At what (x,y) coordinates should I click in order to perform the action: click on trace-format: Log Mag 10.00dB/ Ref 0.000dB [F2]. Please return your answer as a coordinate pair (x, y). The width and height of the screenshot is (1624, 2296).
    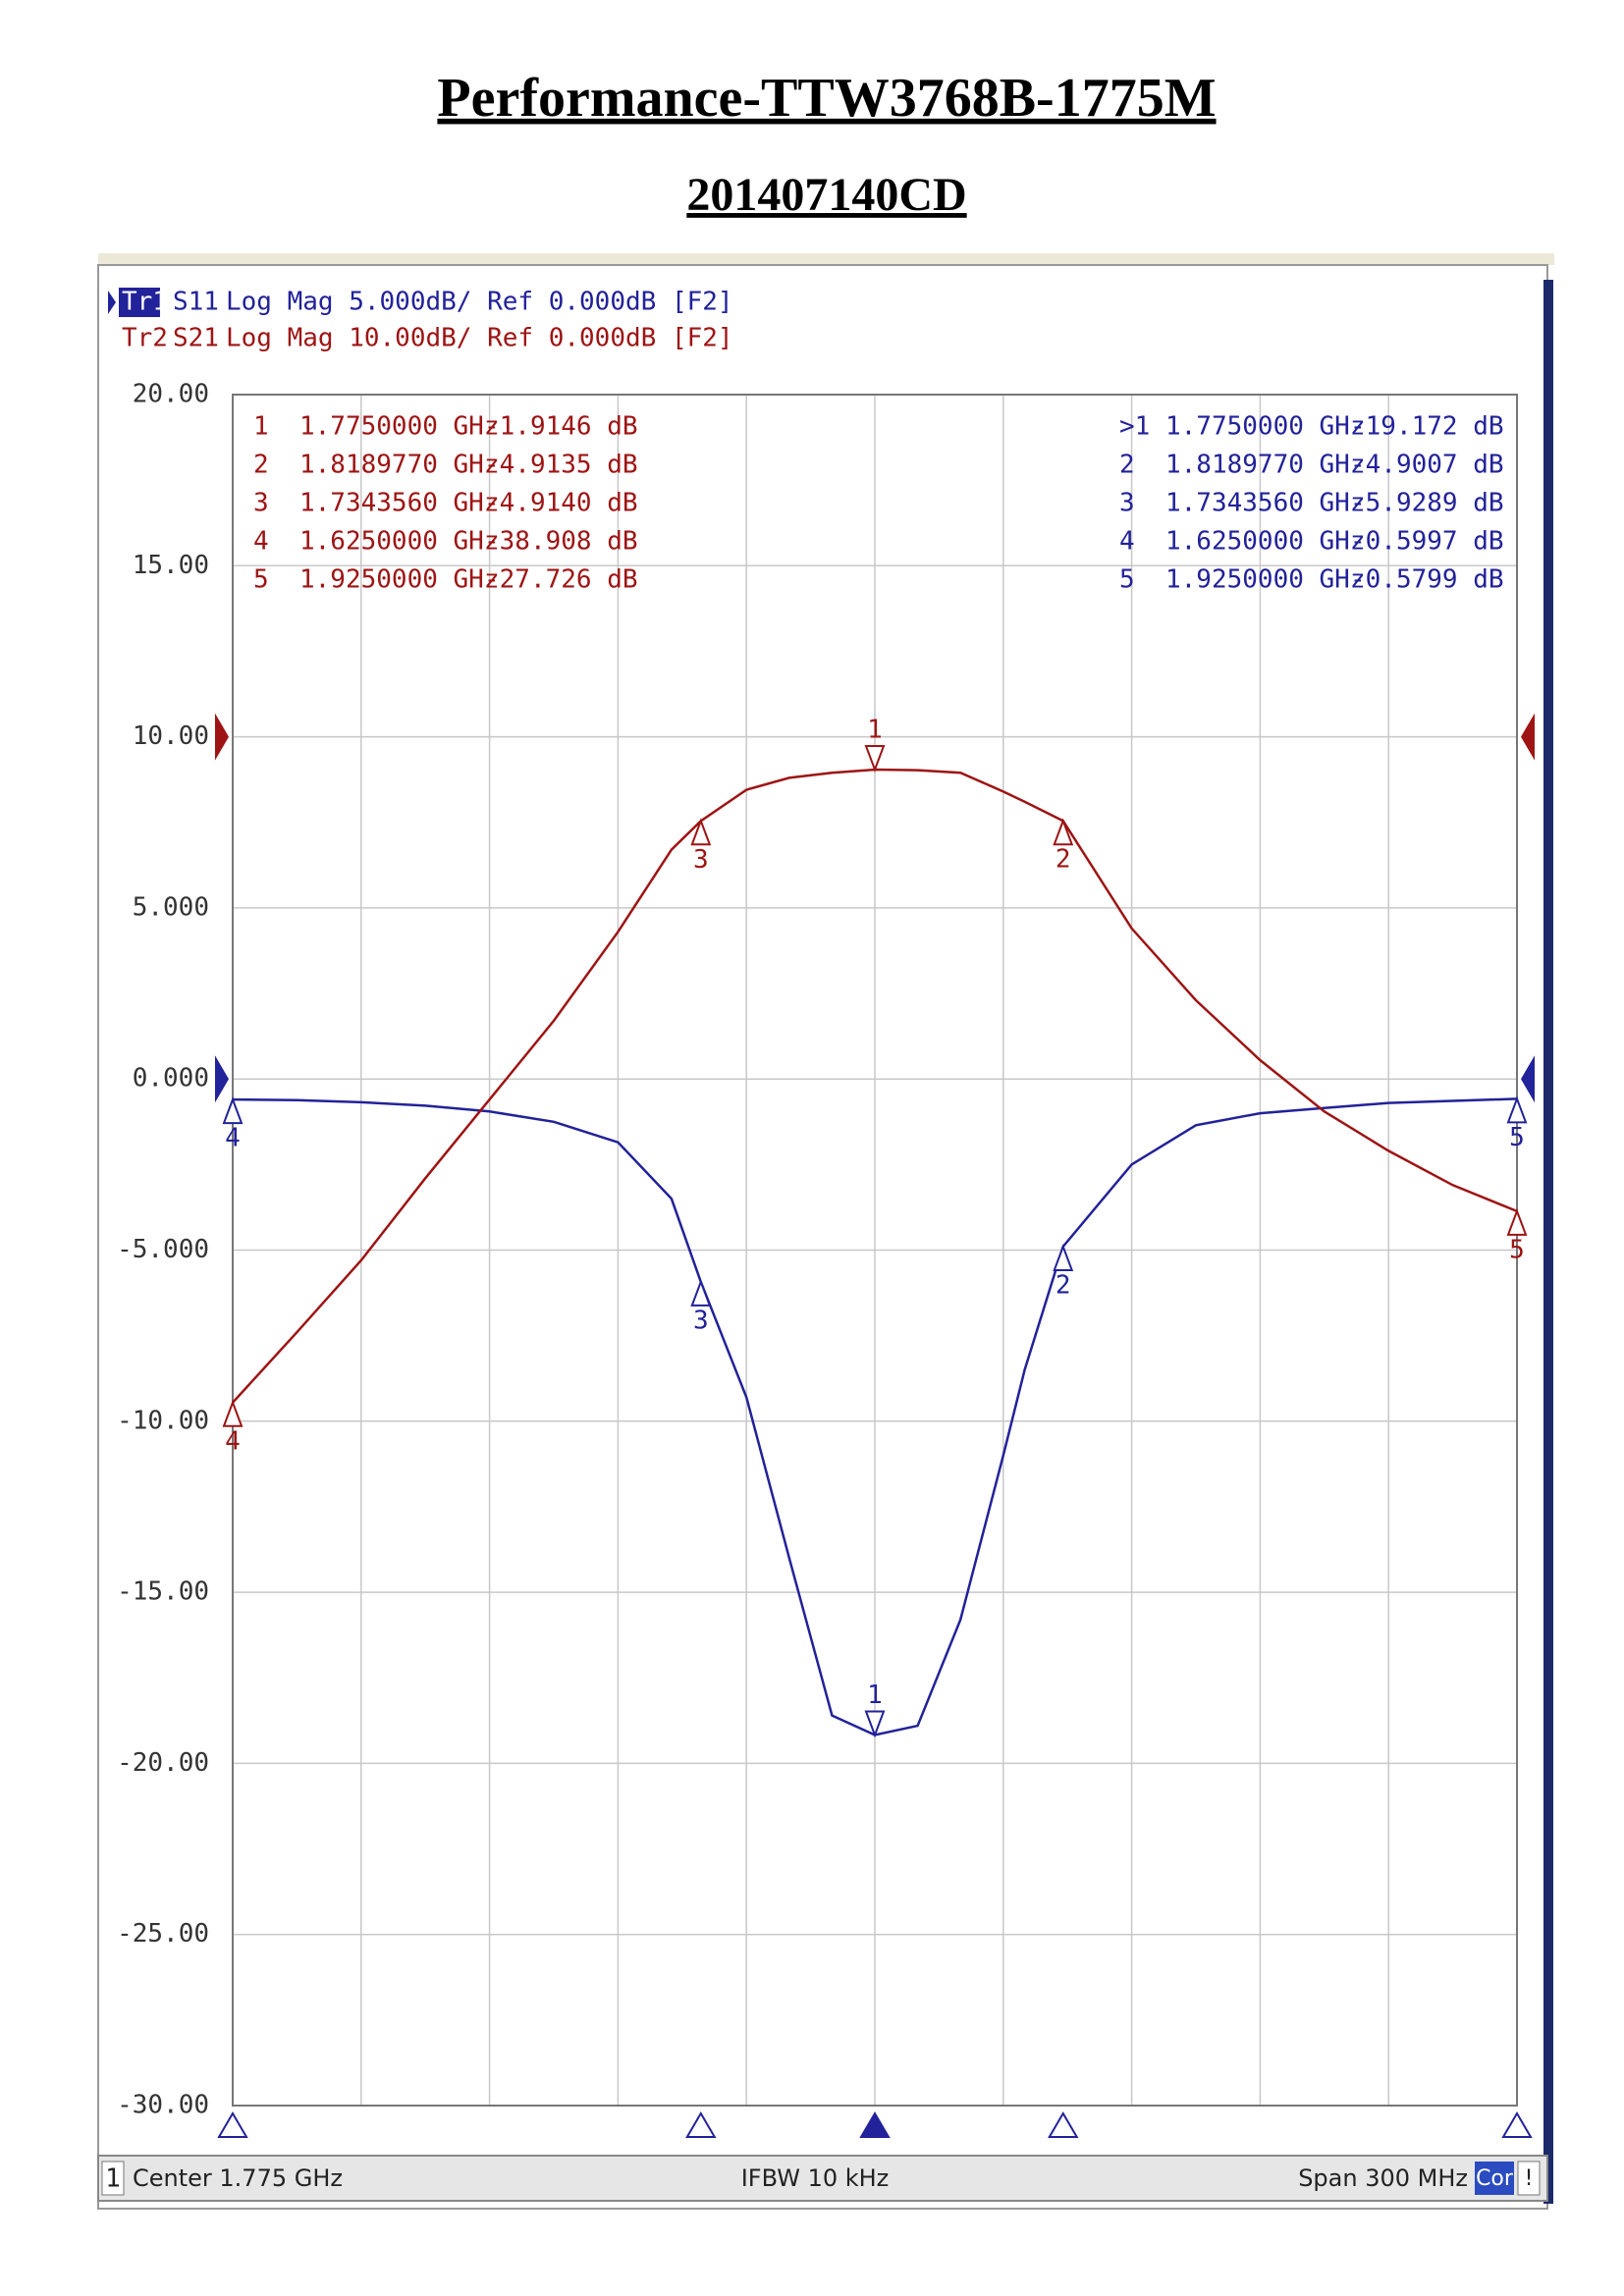
    Looking at the image, I should click on (479, 338).